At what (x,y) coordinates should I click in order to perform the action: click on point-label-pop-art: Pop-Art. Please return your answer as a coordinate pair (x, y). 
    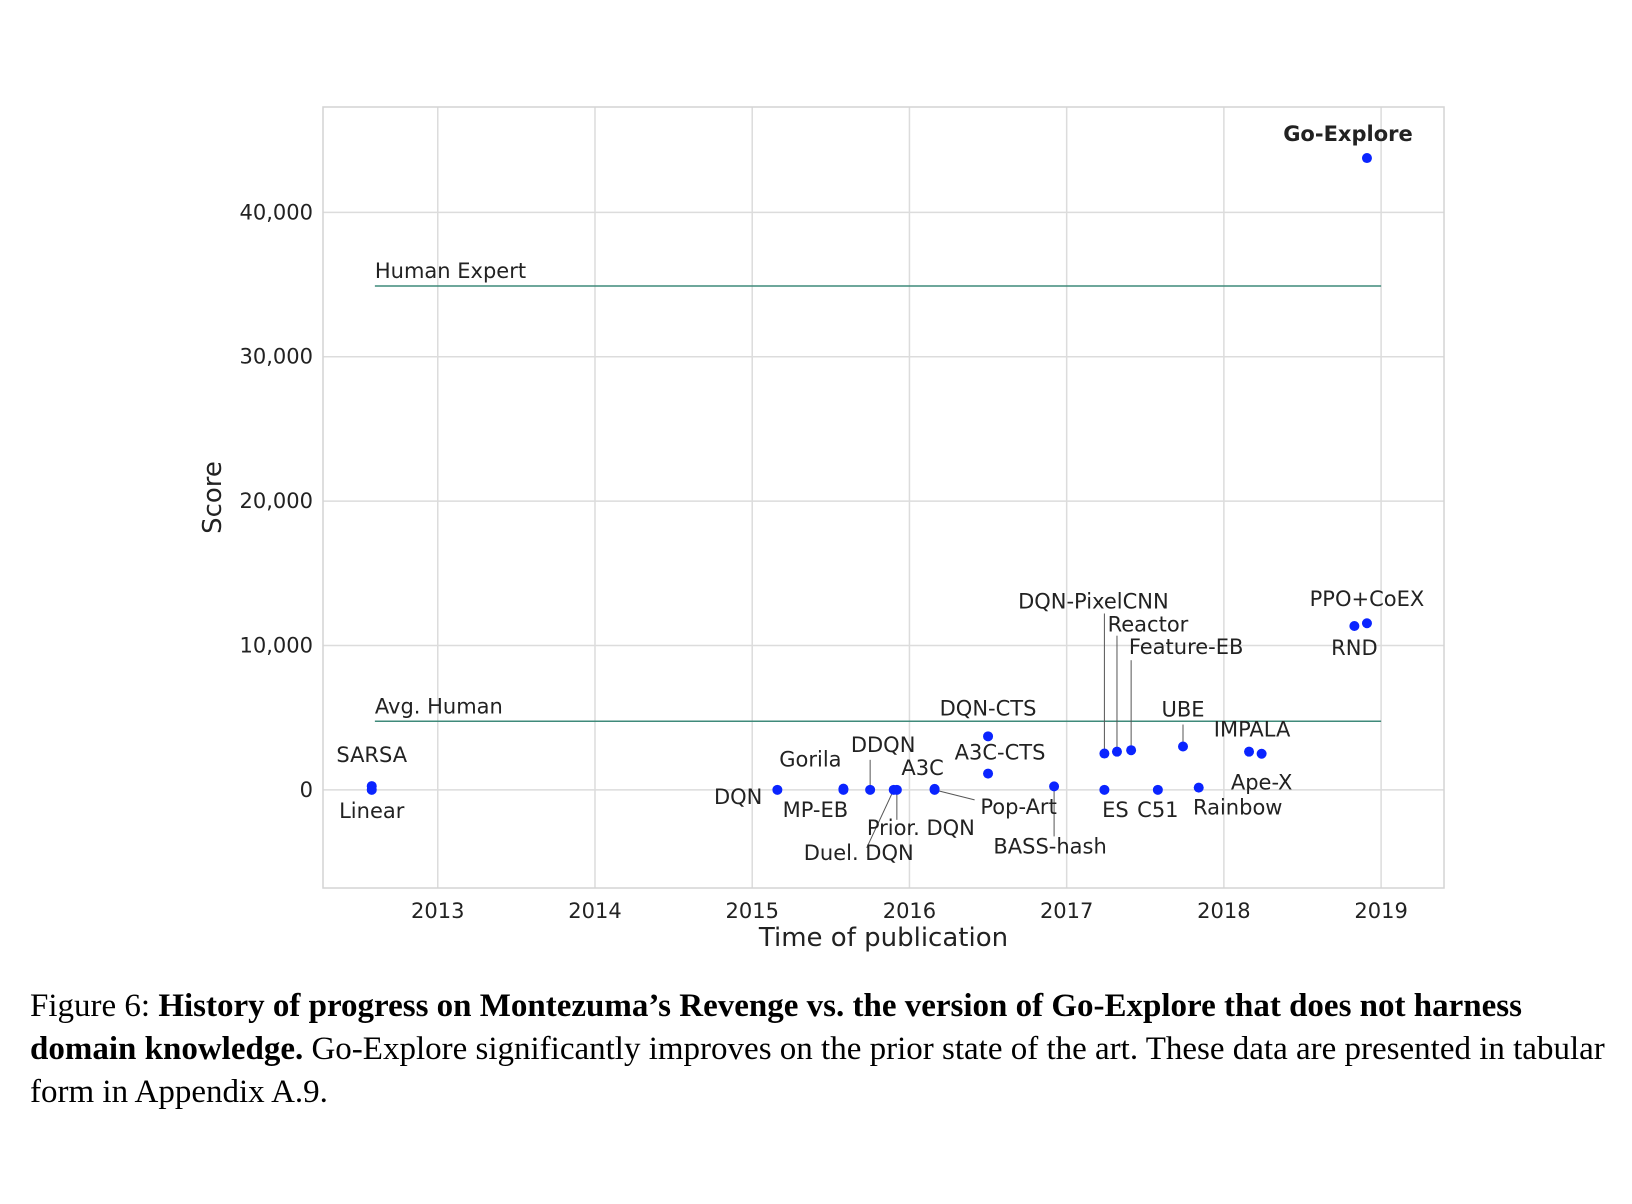
    Looking at the image, I should click on (1018, 807).